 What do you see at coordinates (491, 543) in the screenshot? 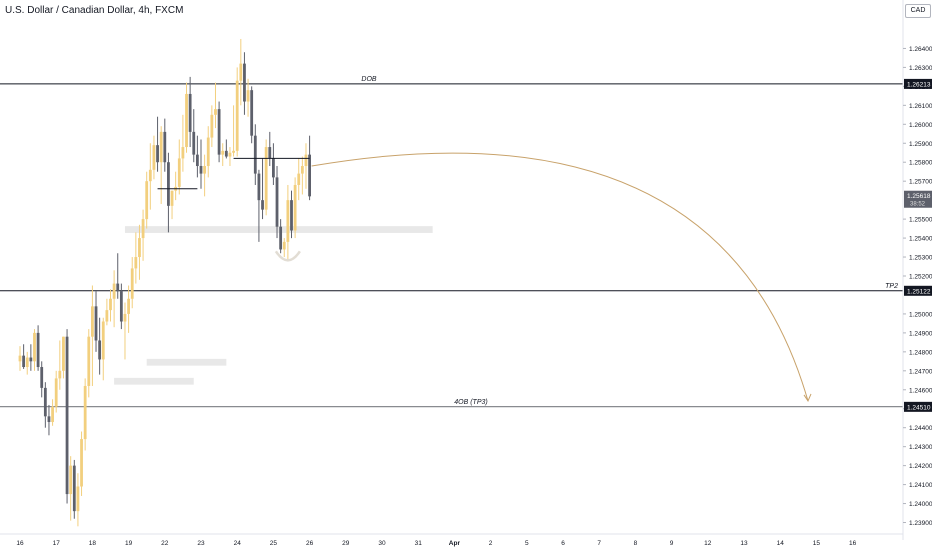
I see `x-tick-label: 2` at bounding box center [491, 543].